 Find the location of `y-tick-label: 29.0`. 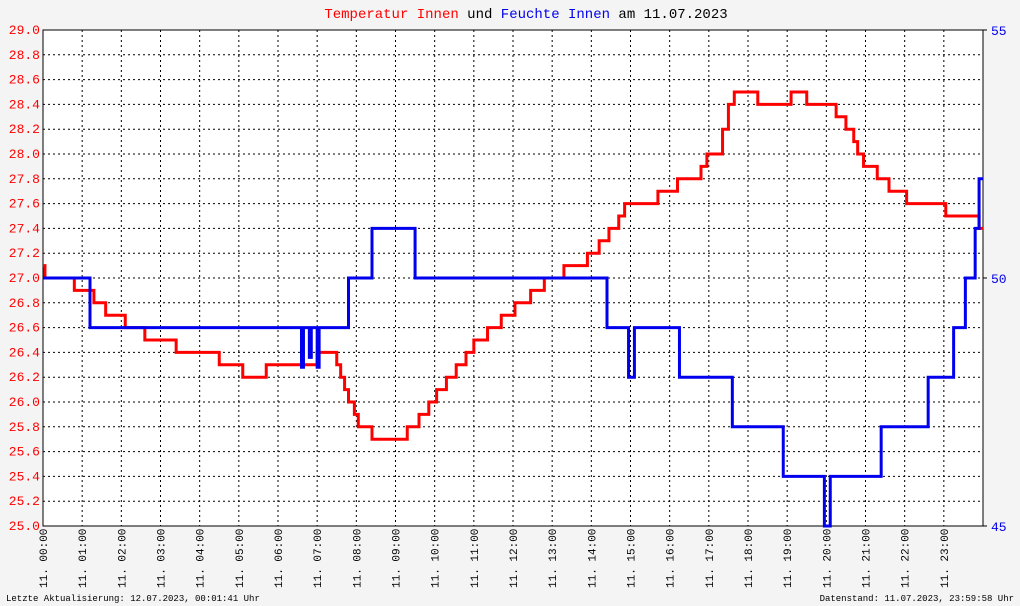

y-tick-label: 29.0 is located at coordinates (24, 30).